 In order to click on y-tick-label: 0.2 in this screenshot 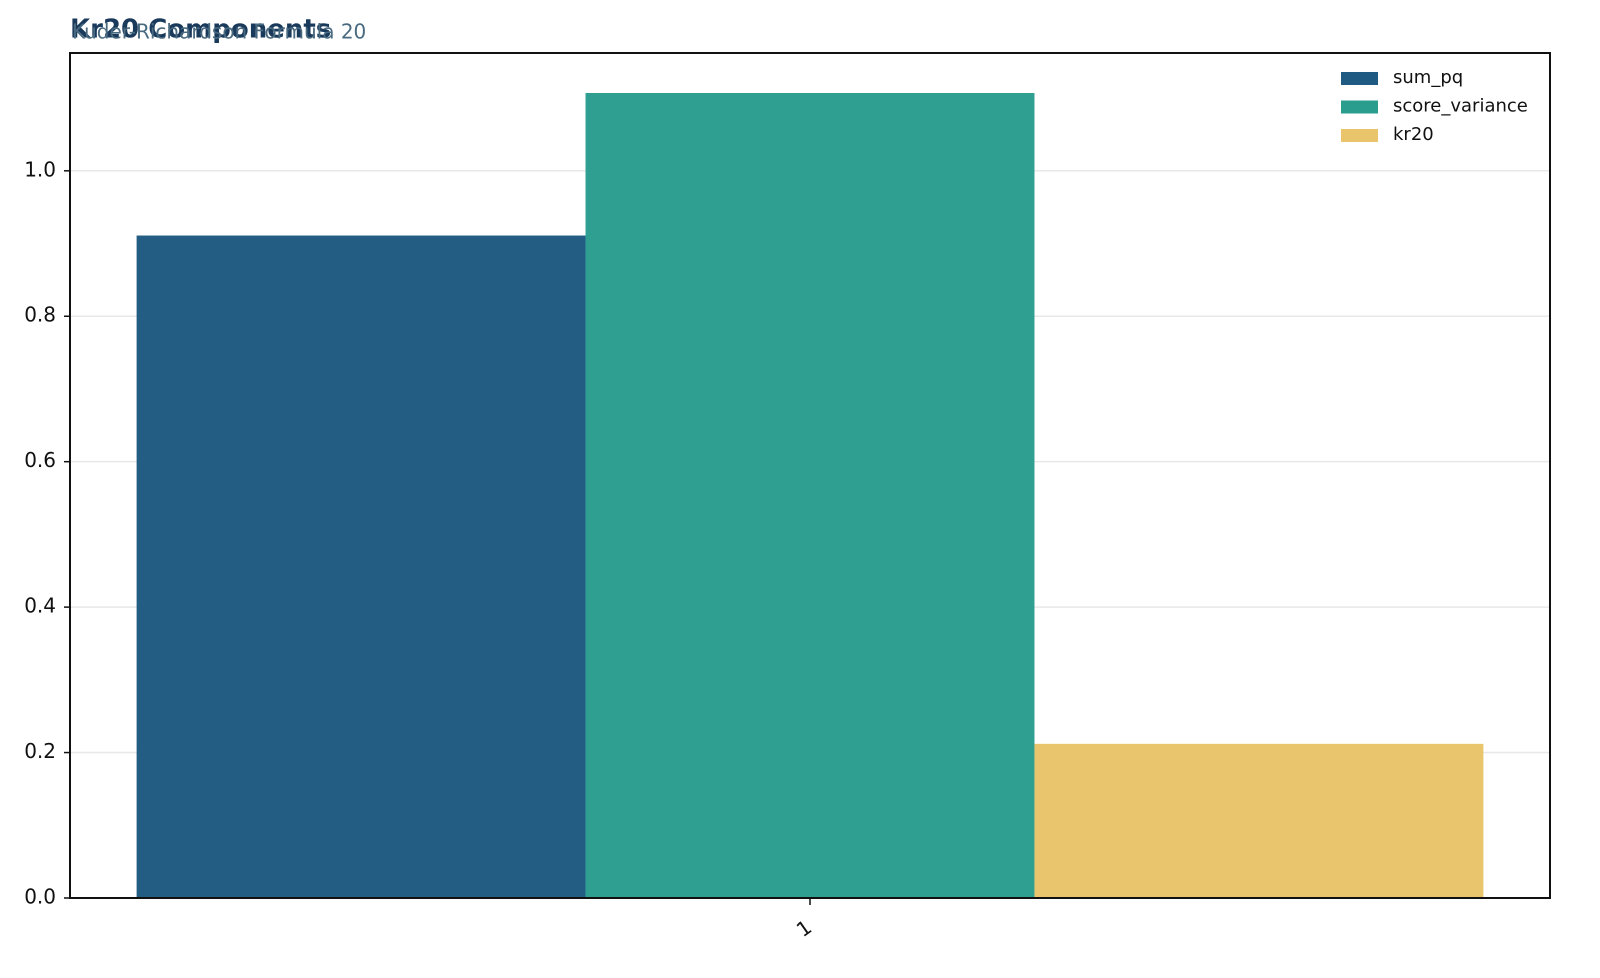, I will do `click(40, 751)`.